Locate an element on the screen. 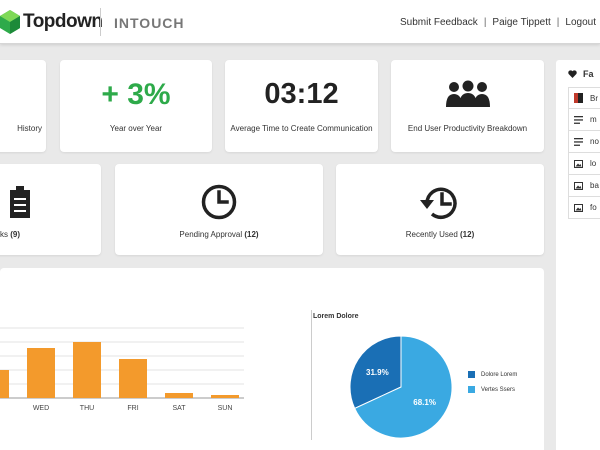 This screenshot has width=600, height=450. legend-item-dolore-lorem: Dolore Lorem is located at coordinates (492, 374).